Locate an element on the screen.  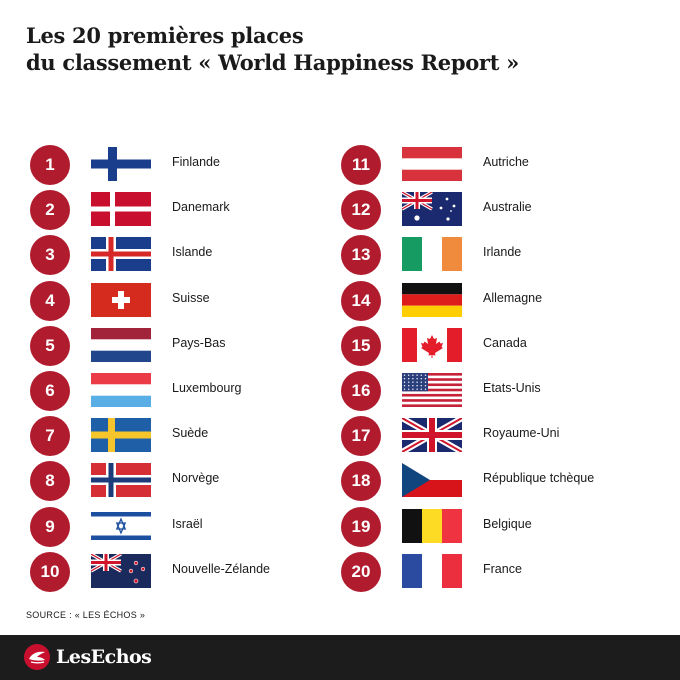
rank-badge: 1 is located at coordinates (50, 165).